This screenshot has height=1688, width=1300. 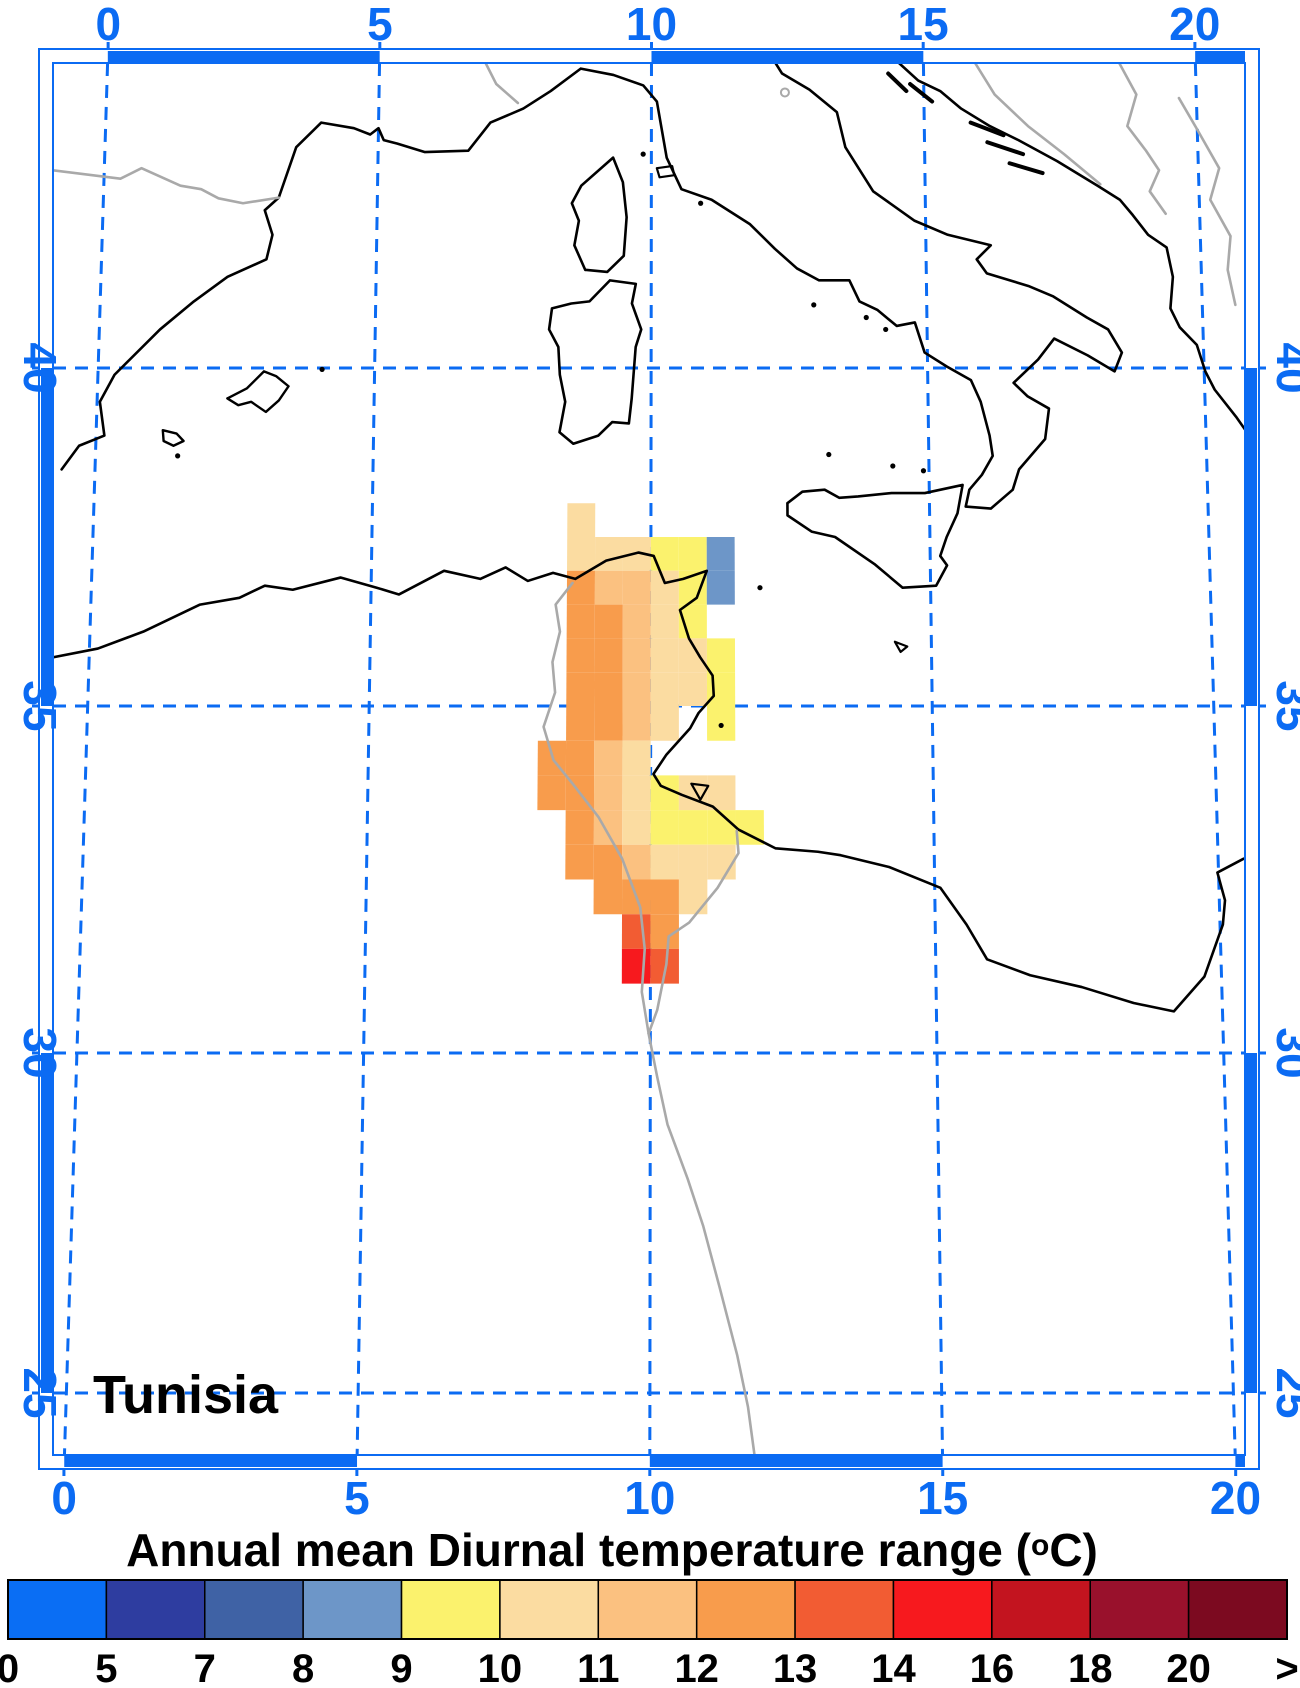 What do you see at coordinates (186, 1395) in the screenshot?
I see `region-label: Tunisia` at bounding box center [186, 1395].